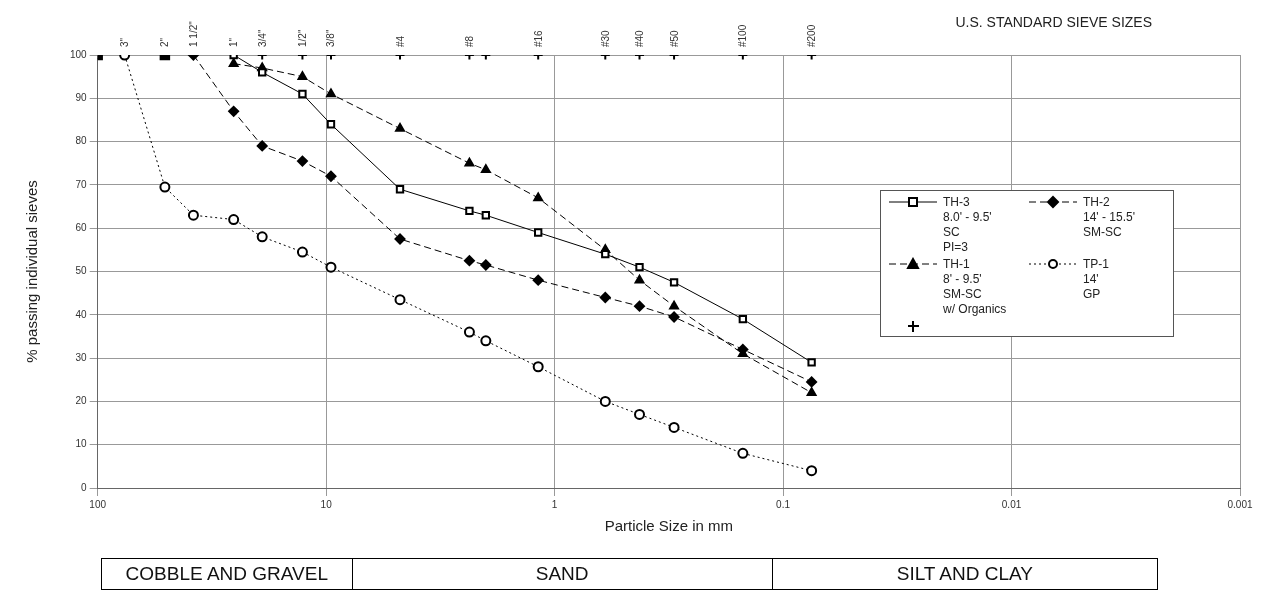 The width and height of the screenshot is (1280, 609). Describe the element at coordinates (1053, 22) in the screenshot. I see `text: U.S. STANDARD SIEVE SIZES` at that location.